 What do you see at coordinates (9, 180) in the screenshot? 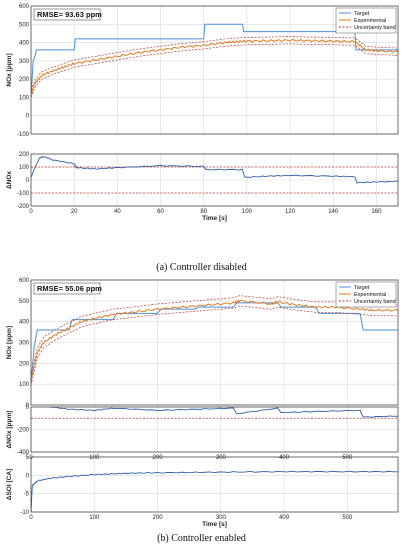
I see `y-axis-label: ΔNOx` at bounding box center [9, 180].